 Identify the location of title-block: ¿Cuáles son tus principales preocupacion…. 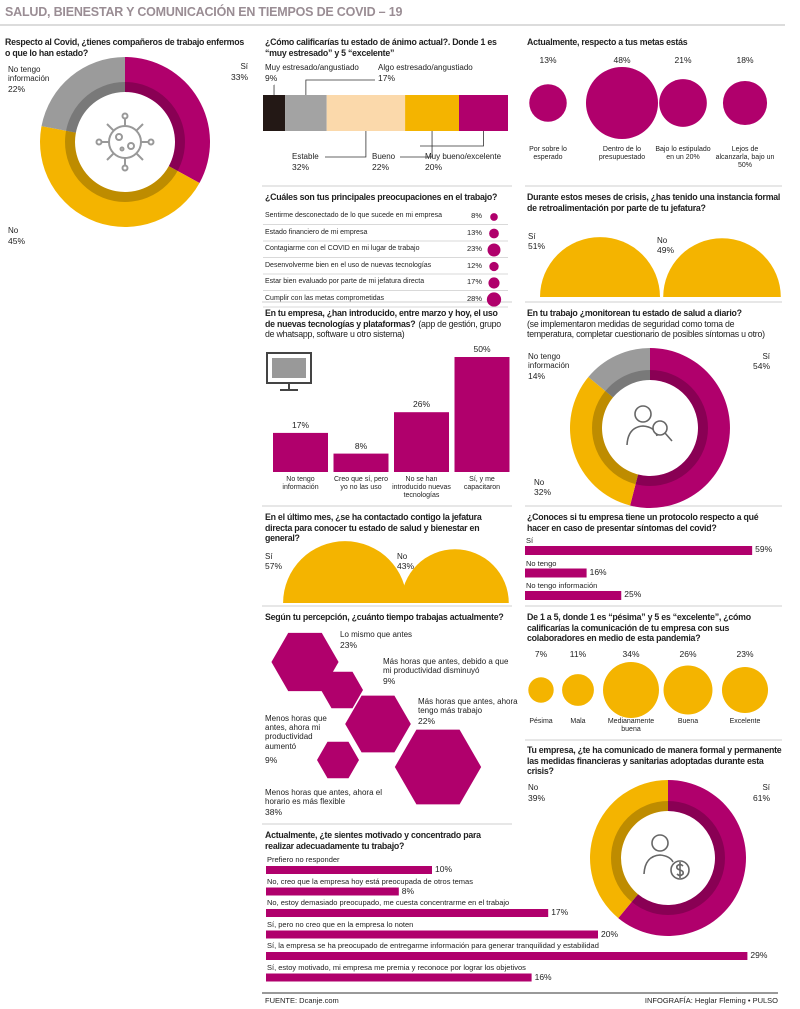
(390, 197).